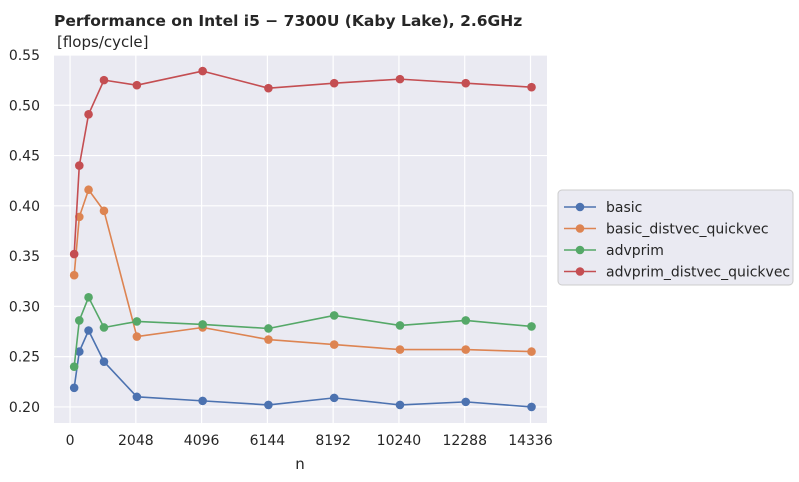 The width and height of the screenshot is (799, 482). What do you see at coordinates (70, 441) in the screenshot?
I see `x-tick-label: 0` at bounding box center [70, 441].